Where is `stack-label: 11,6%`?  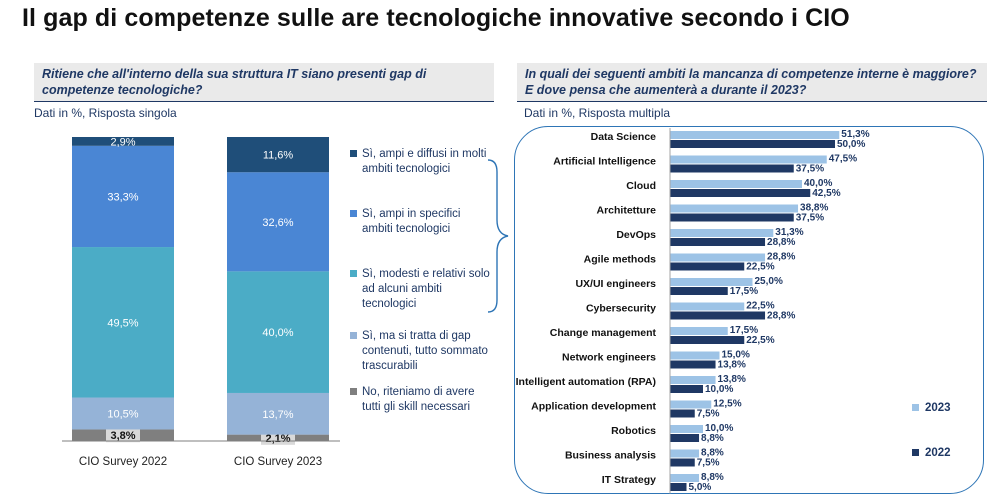
stack-label: 11,6% is located at coordinates (278, 156).